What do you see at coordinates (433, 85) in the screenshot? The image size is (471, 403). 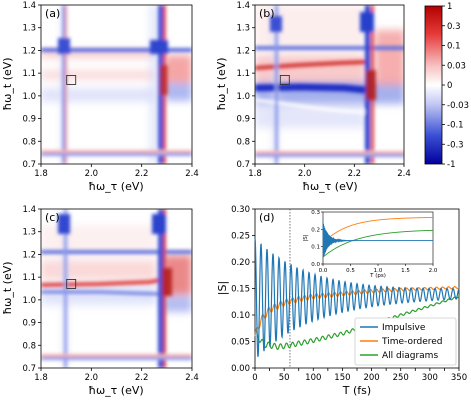 I see `colorbar-gradient` at bounding box center [433, 85].